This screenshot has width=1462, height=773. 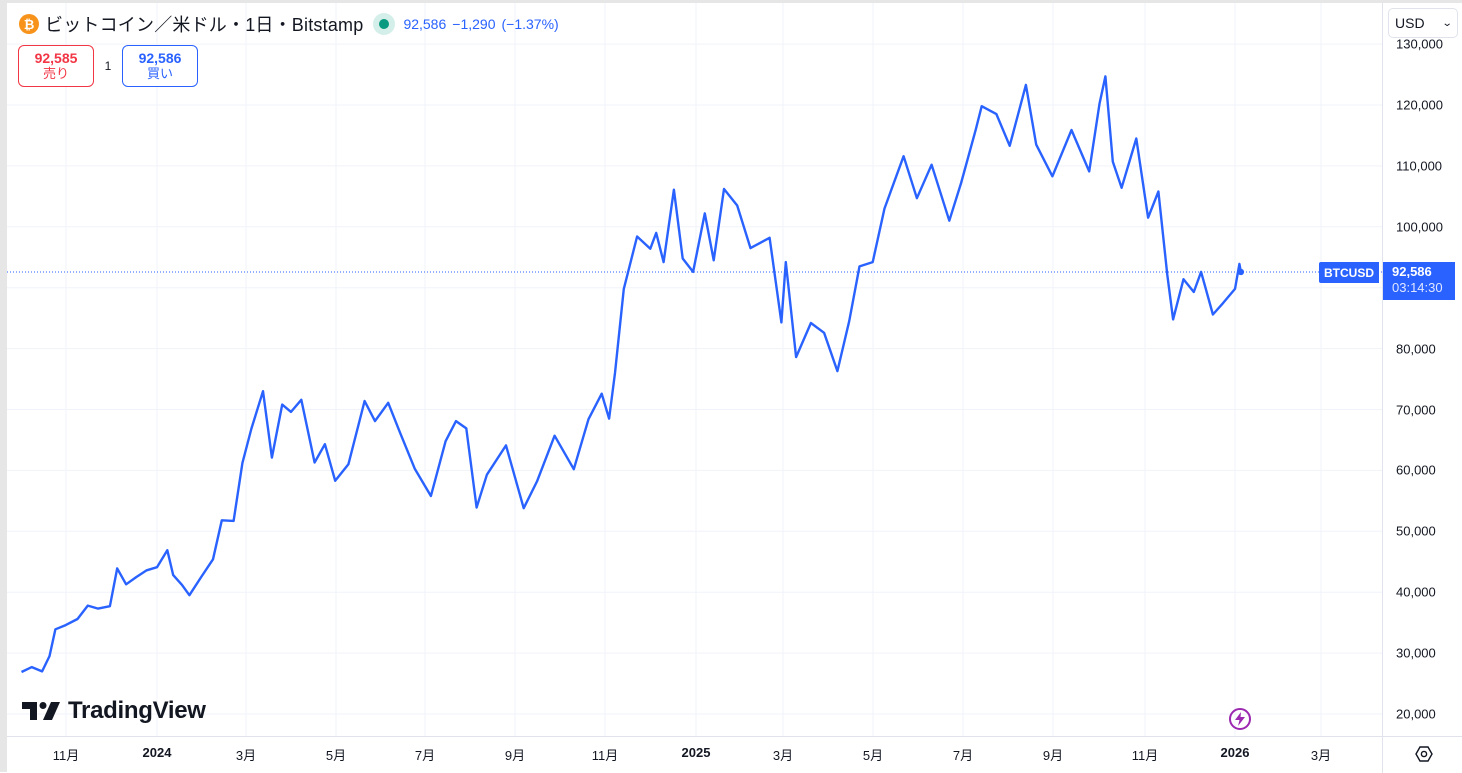 I want to click on price-axis-label: 20,000, so click(x=1416, y=714).